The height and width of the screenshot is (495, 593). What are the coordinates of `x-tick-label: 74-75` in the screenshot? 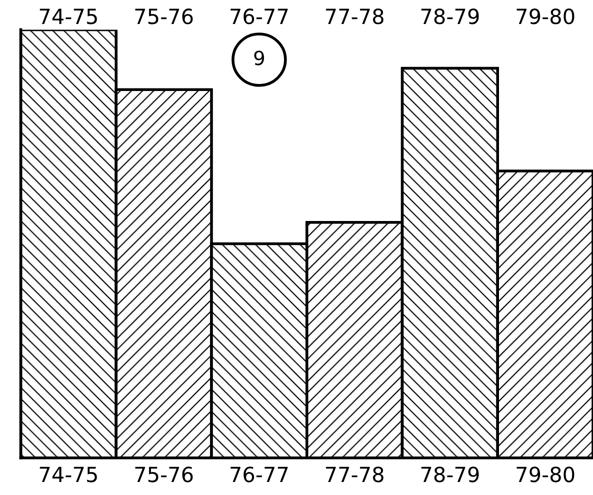 It's located at (68, 16).